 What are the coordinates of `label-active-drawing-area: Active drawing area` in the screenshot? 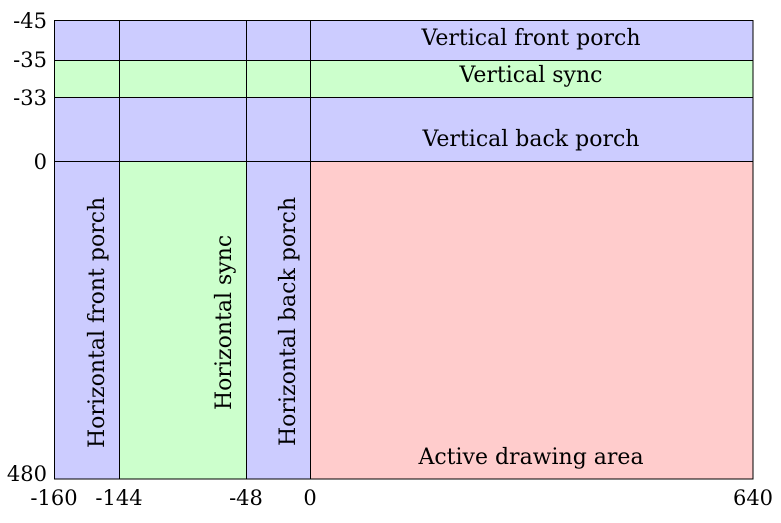 It's located at (530, 457).